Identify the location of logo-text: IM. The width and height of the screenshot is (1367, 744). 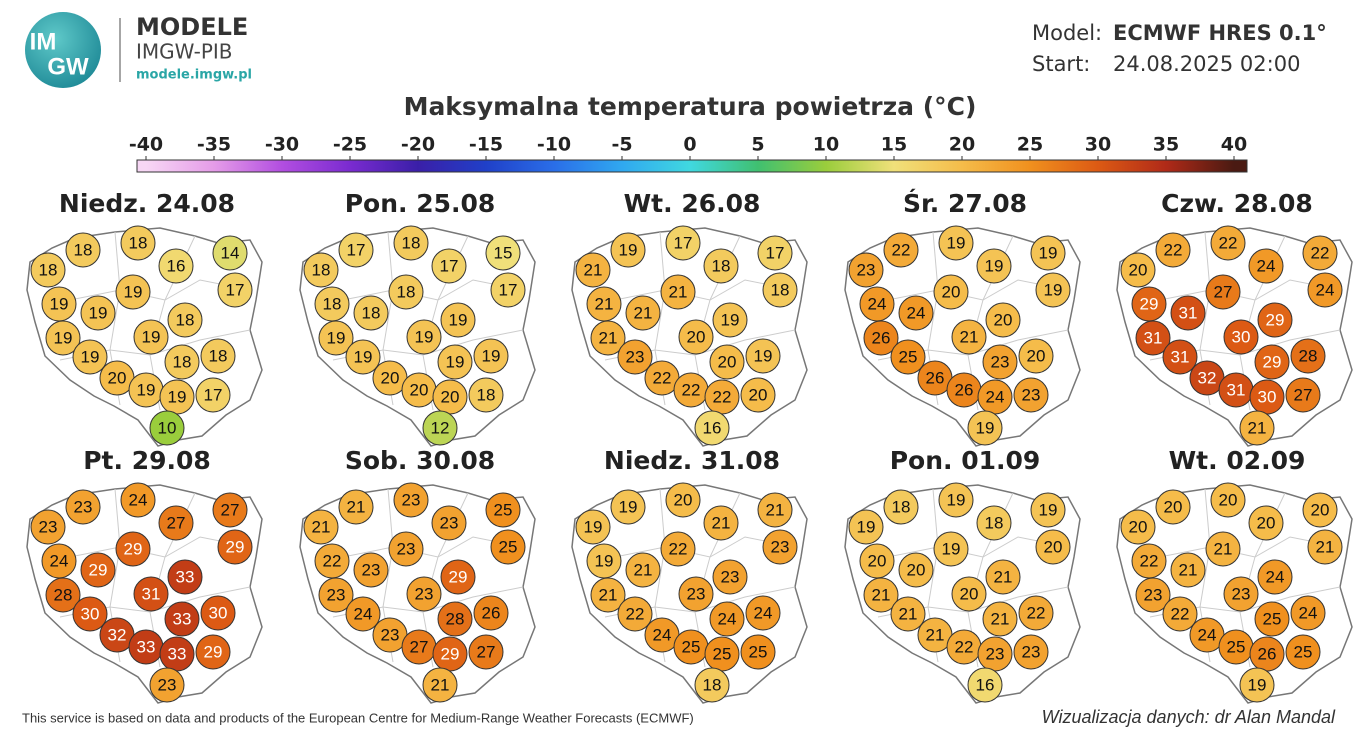
(43, 41).